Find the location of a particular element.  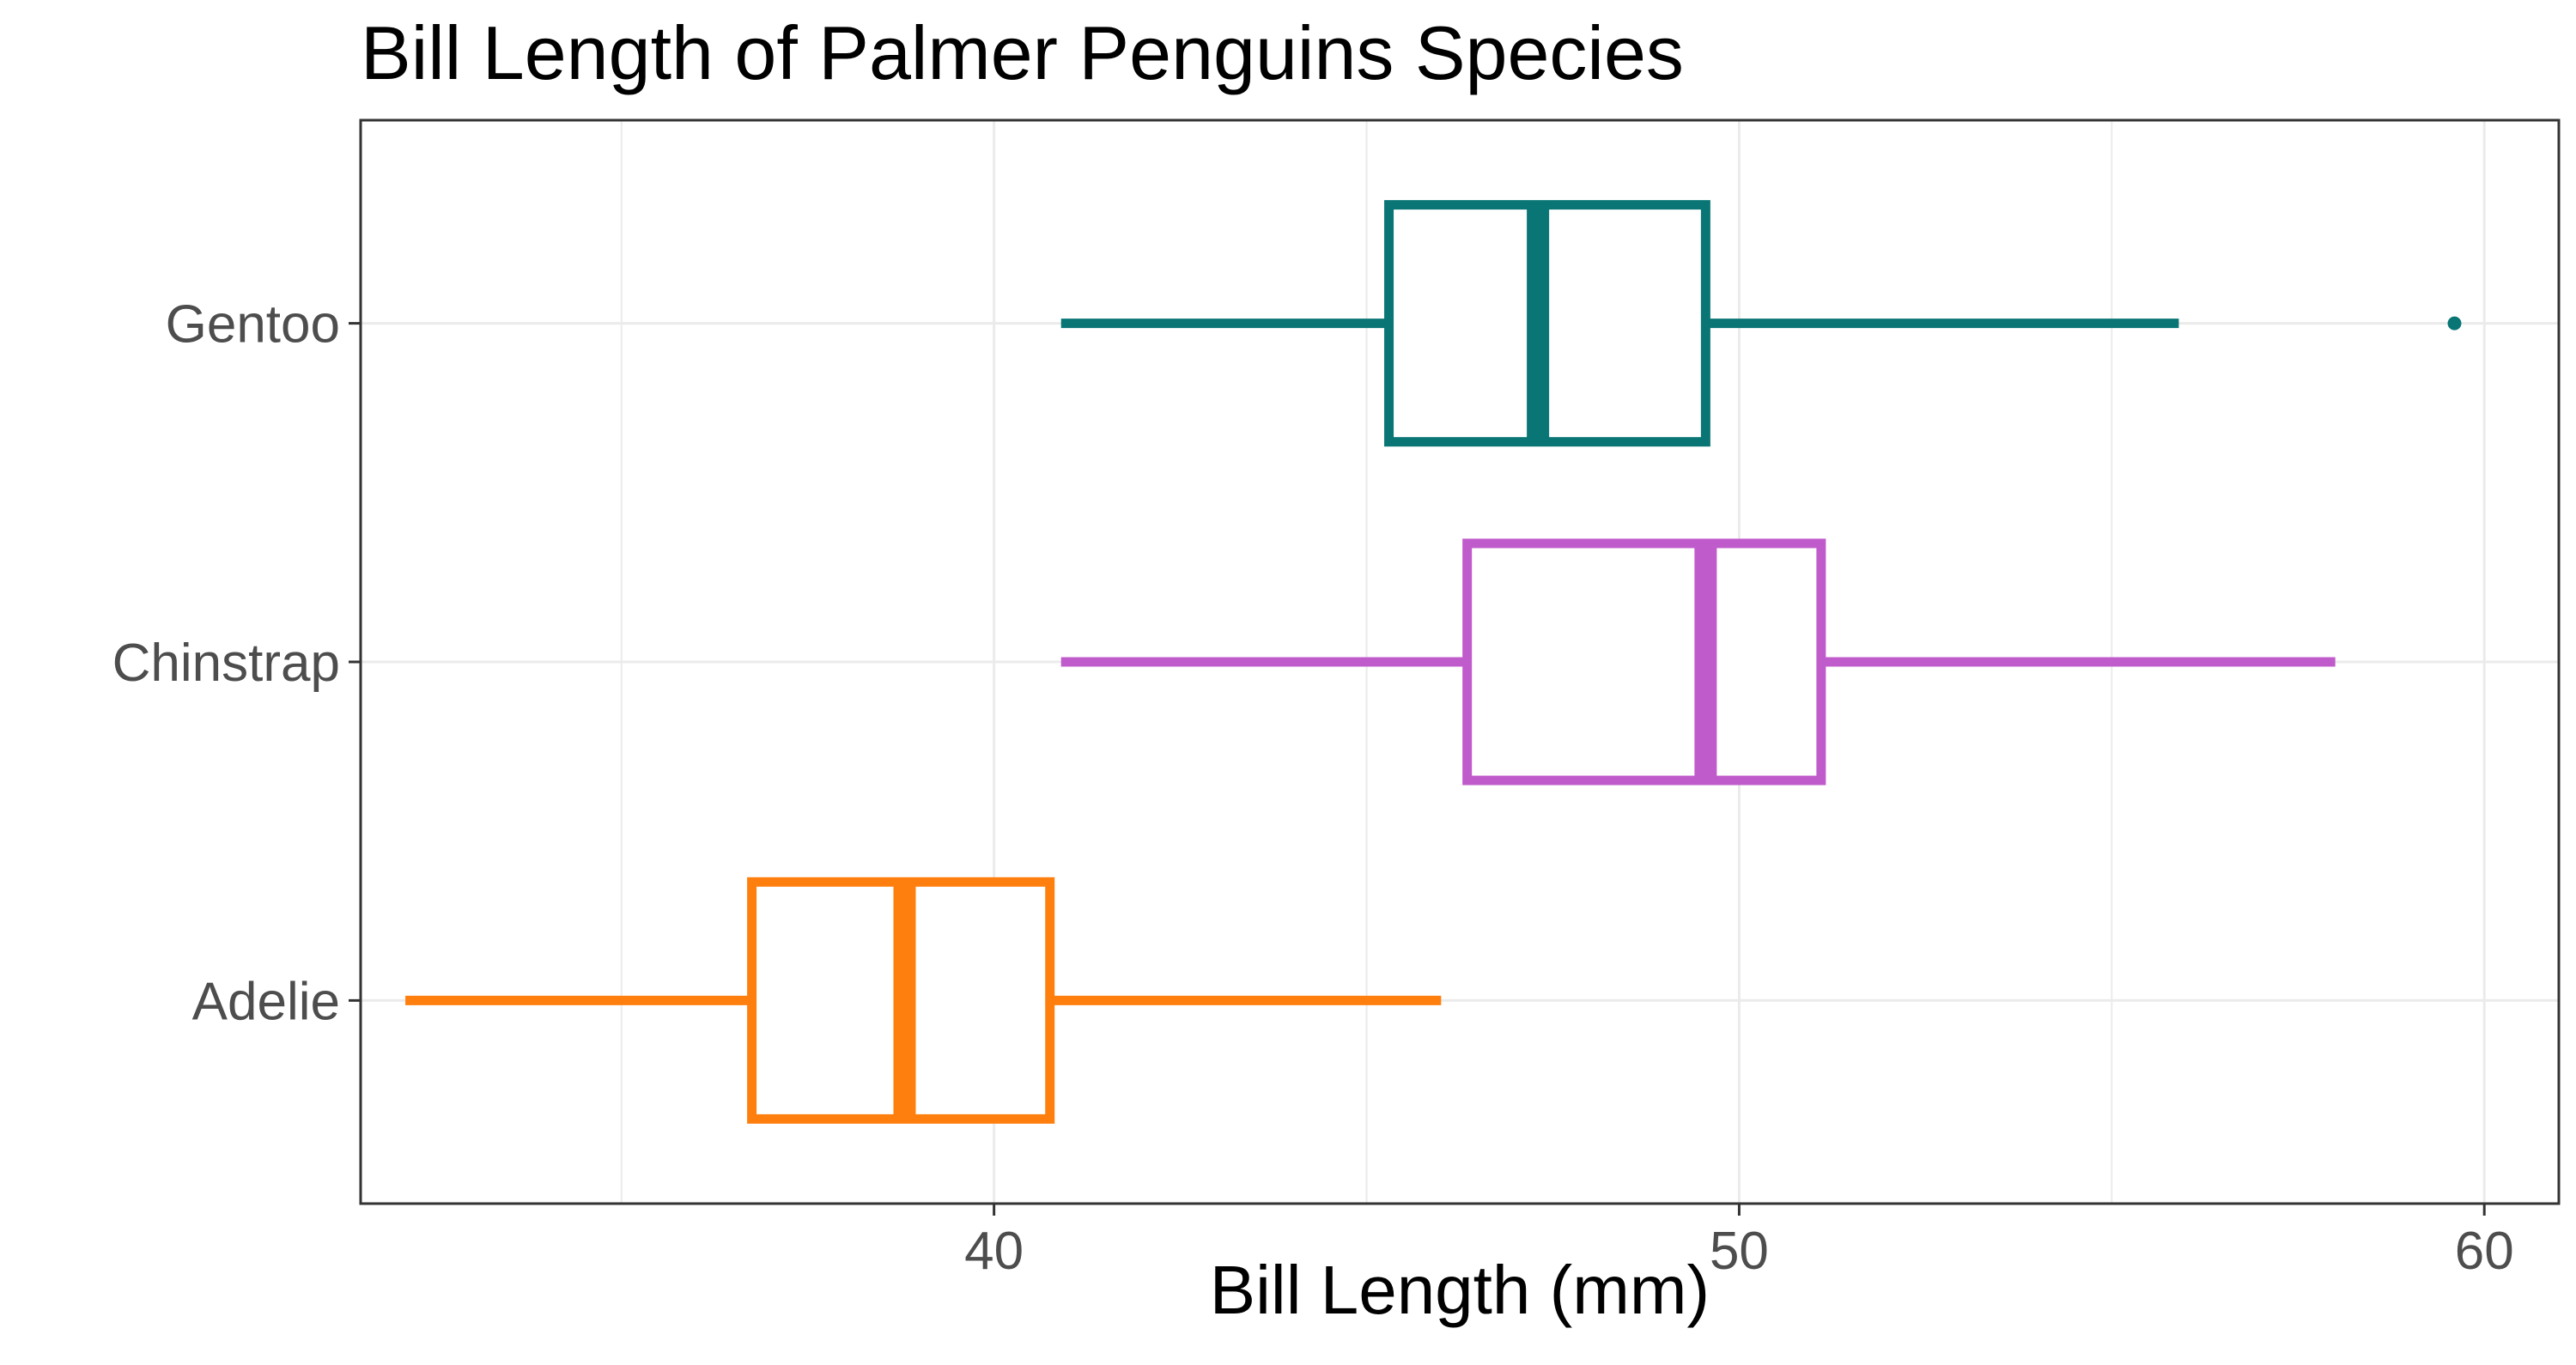

x-tick-label: 50 is located at coordinates (1740, 1252).